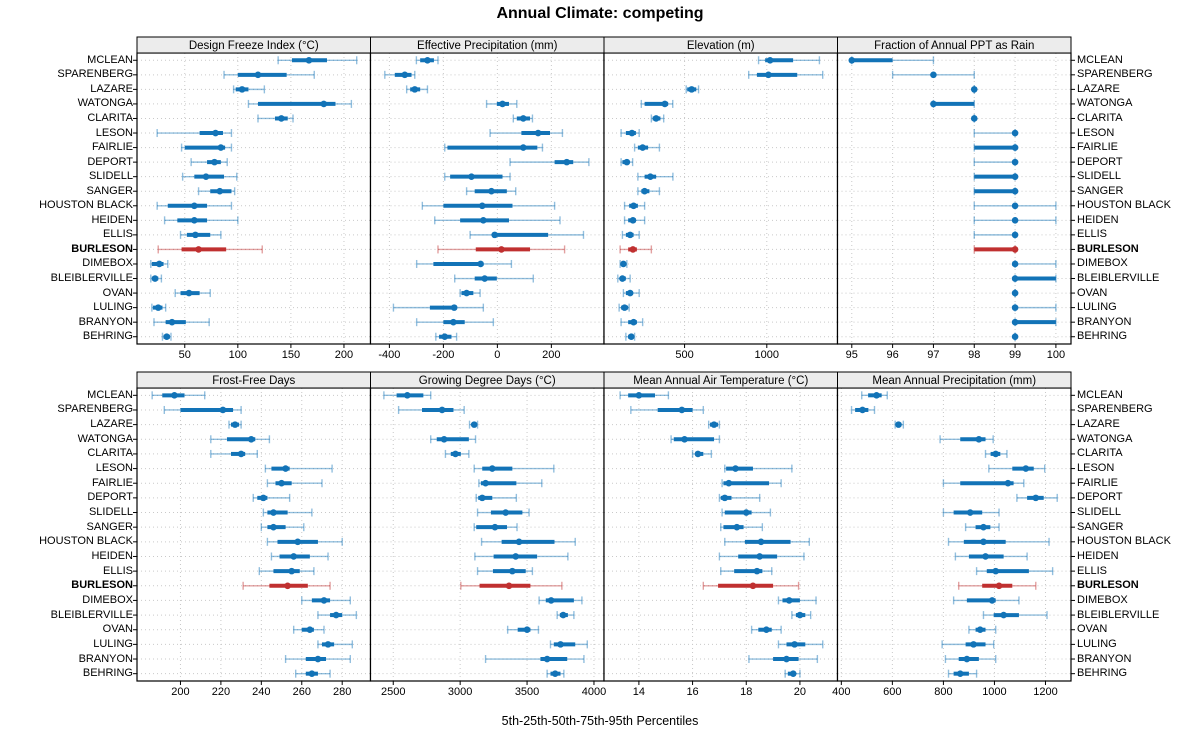 Image resolution: width=1200 pixels, height=750 pixels. I want to click on site-label-left: CLARITA, so click(110, 453).